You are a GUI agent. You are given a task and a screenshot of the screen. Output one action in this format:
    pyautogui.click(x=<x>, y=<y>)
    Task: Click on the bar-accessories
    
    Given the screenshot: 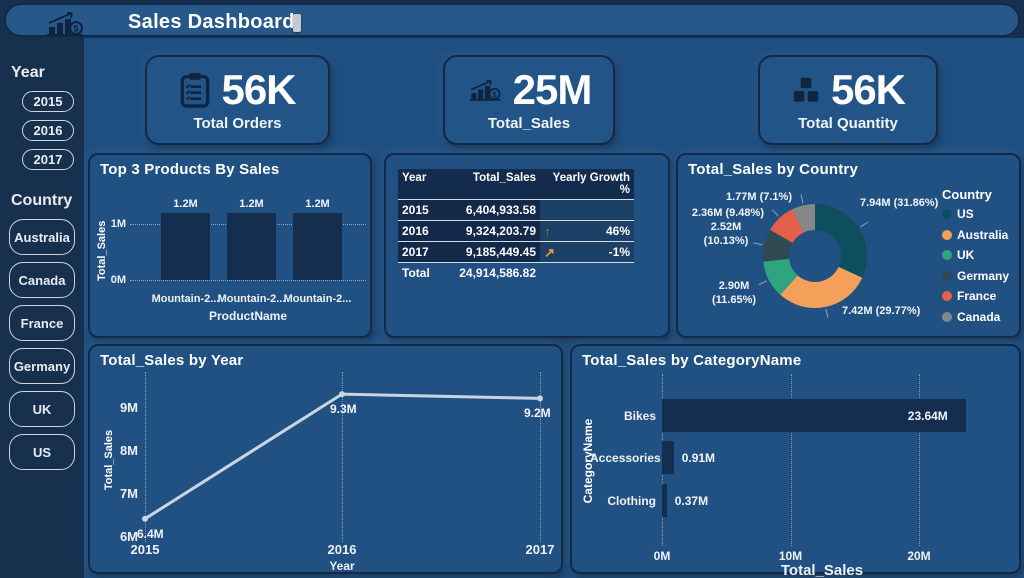 What is the action you would take?
    pyautogui.click(x=668, y=457)
    